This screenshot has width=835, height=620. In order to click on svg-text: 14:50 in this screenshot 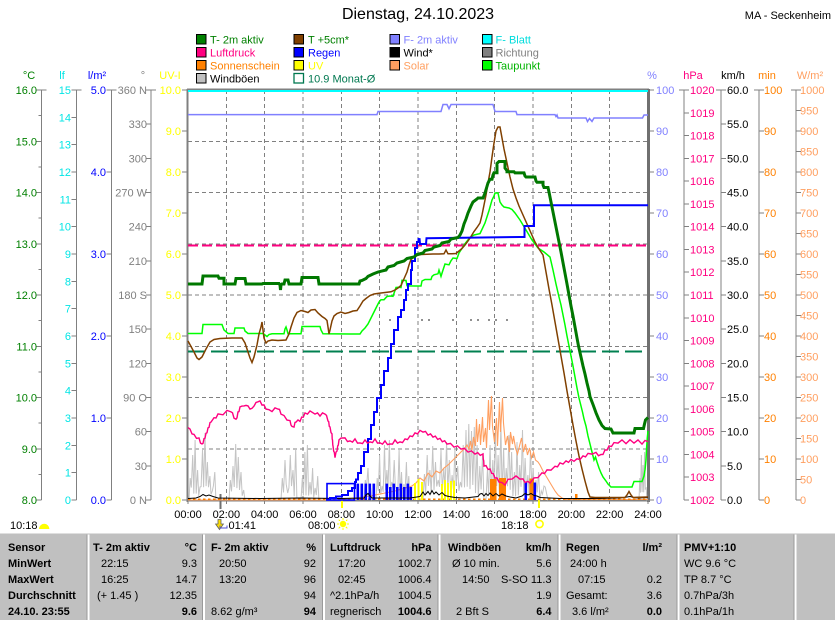, I will do `click(476, 580)`.